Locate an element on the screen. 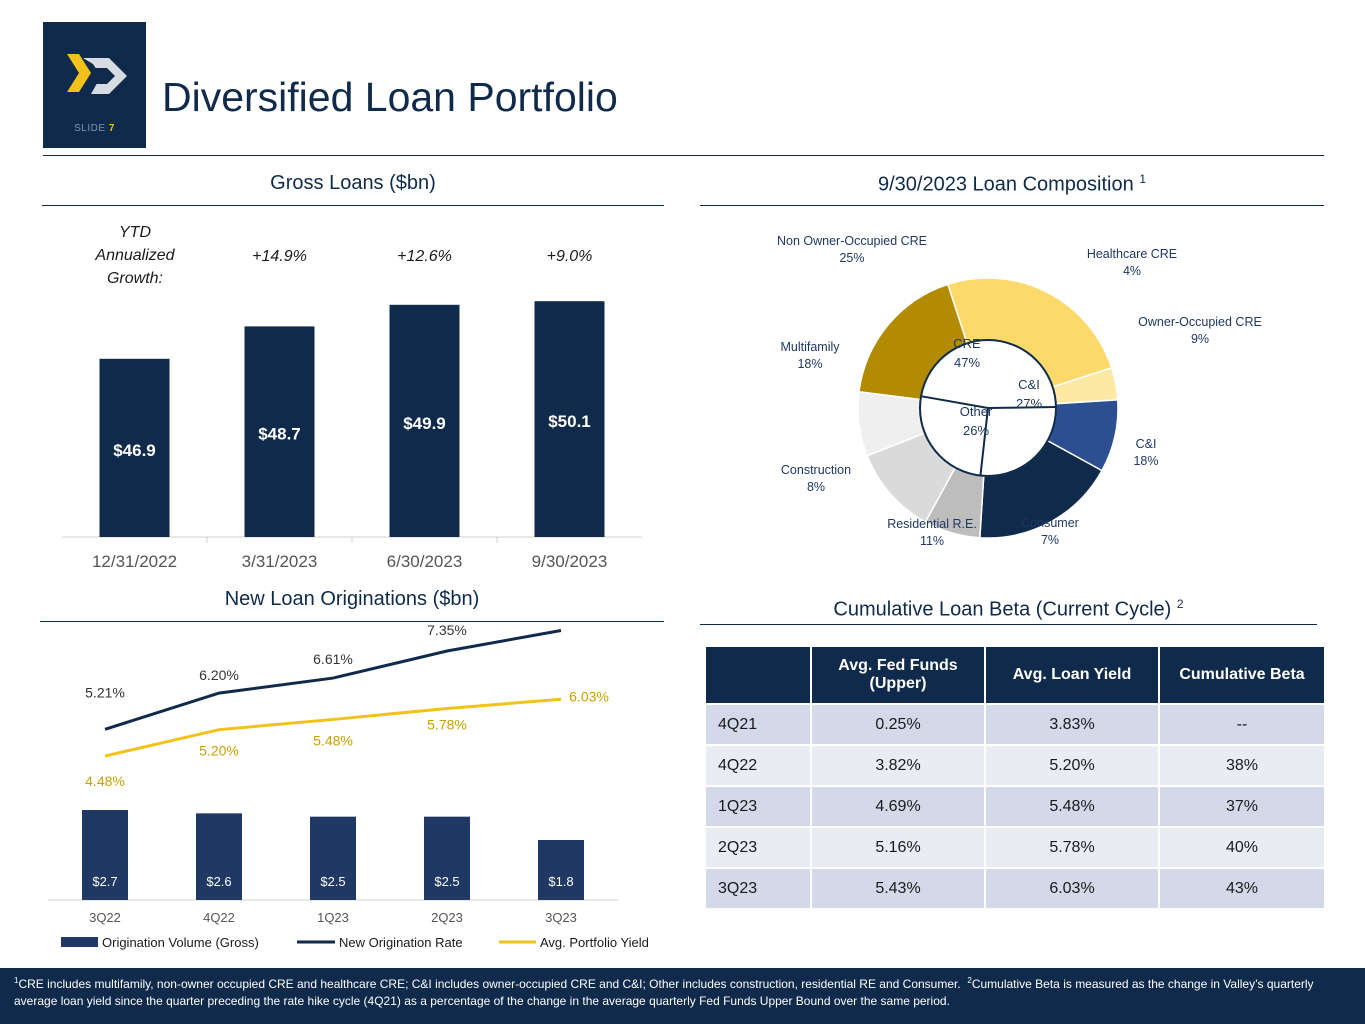  company-logo: SLIDE 7 is located at coordinates (94, 85).